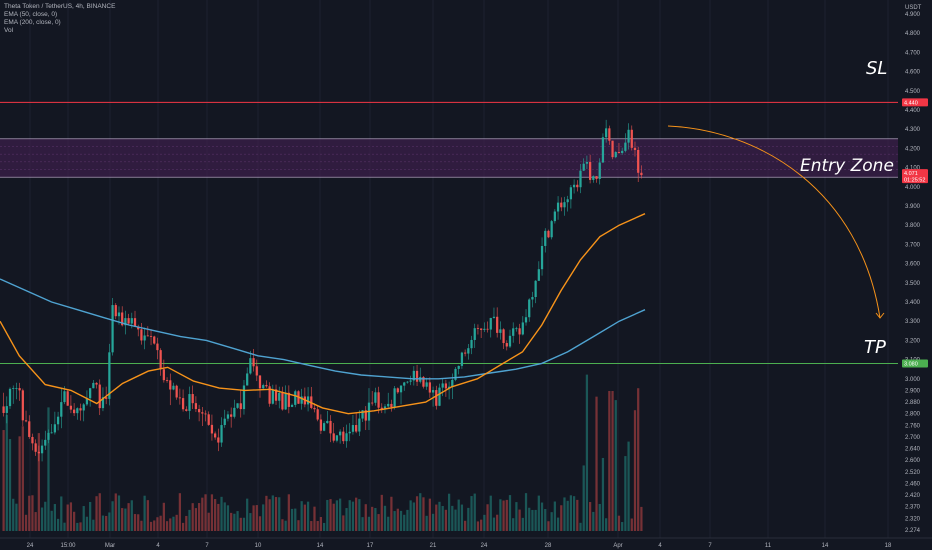  I want to click on entry-zone-box, so click(449, 158).